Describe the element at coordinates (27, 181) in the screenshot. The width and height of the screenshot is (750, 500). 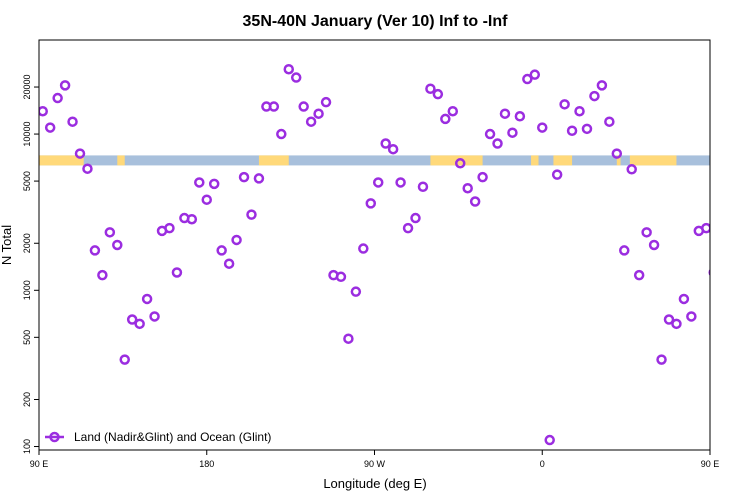
I see `y-tick-label: 5000` at that location.